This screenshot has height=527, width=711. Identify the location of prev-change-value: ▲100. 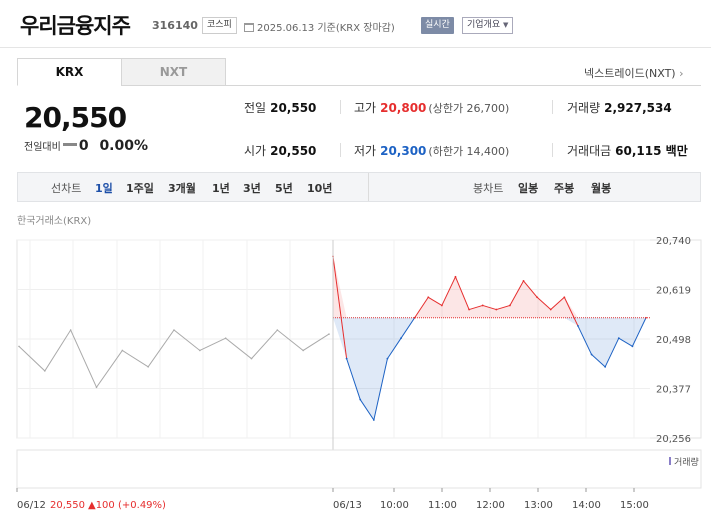
(101, 505).